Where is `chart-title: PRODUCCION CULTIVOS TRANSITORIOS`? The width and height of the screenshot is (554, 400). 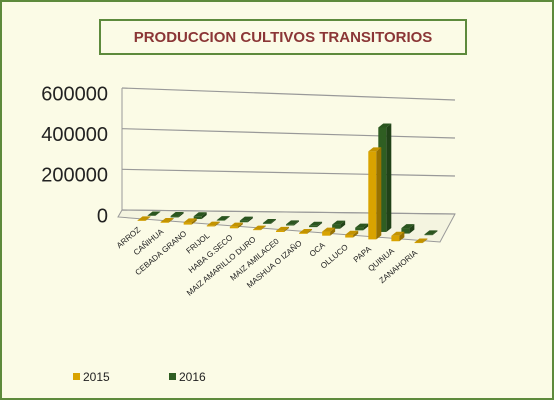
chart-title: PRODUCCION CULTIVOS TRANSITORIOS is located at coordinates (283, 37).